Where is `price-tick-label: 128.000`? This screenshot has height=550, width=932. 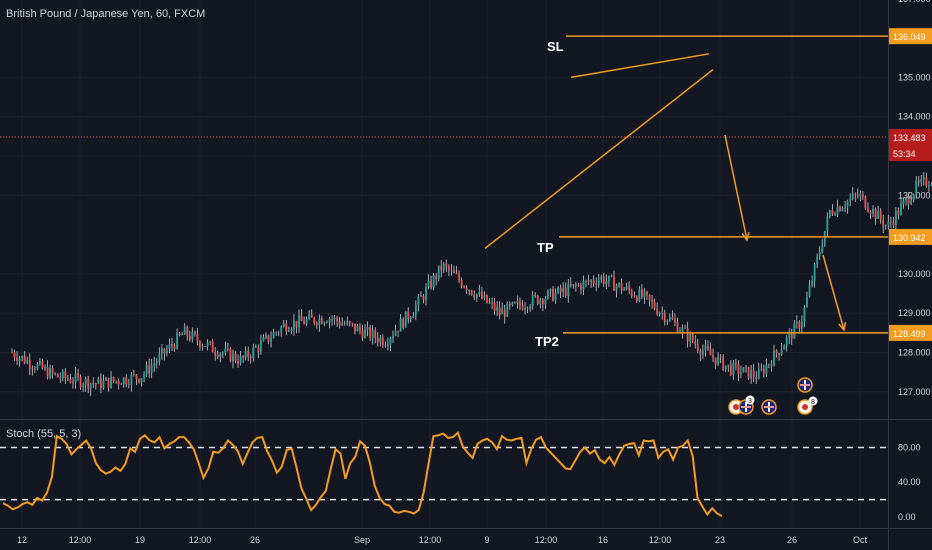
price-tick-label: 128.000 is located at coordinates (914, 353).